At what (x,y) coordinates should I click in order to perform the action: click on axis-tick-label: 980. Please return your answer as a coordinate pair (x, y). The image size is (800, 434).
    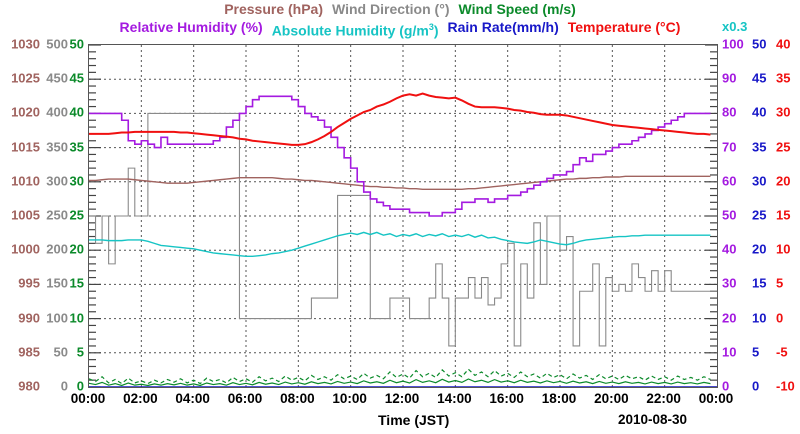
    Looking at the image, I should click on (29, 386).